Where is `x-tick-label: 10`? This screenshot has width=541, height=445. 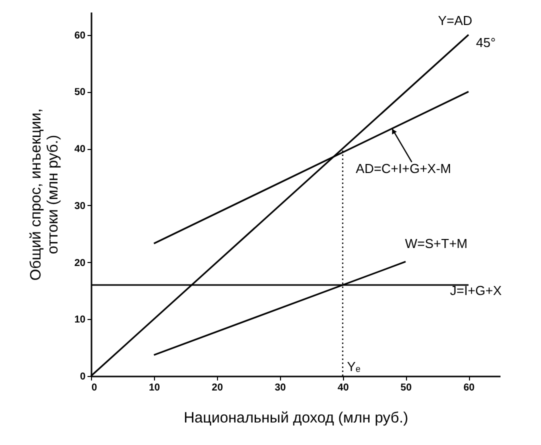 x-tick-label: 10 is located at coordinates (154, 388).